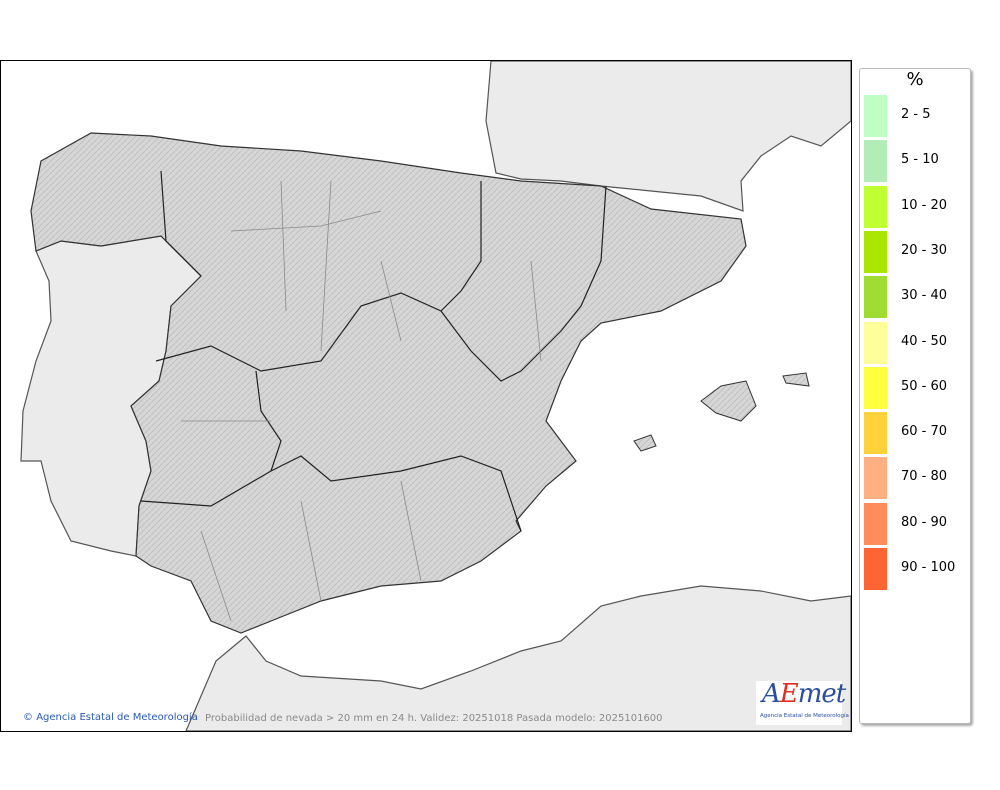 This screenshot has width=1000, height=790. I want to click on legend-item: 30 - 40, so click(914, 297).